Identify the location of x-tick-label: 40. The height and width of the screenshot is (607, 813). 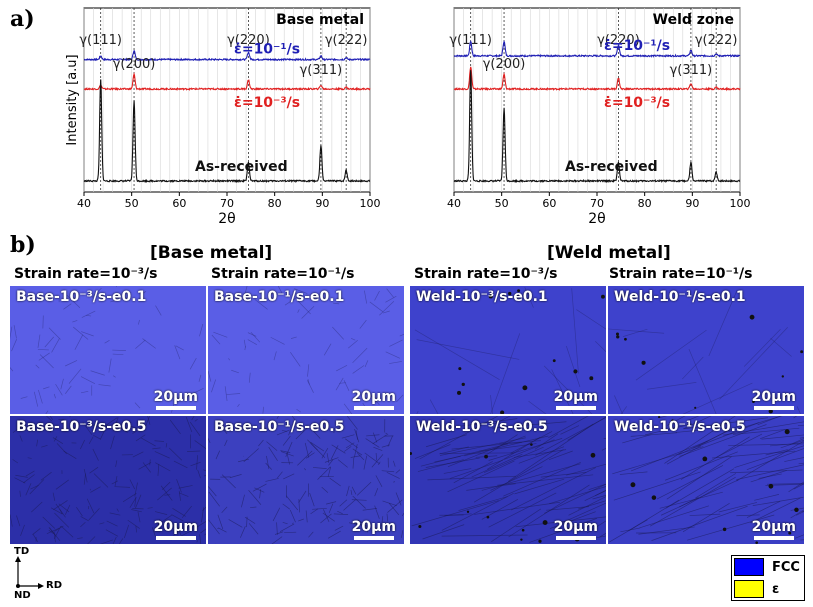
(454, 203).